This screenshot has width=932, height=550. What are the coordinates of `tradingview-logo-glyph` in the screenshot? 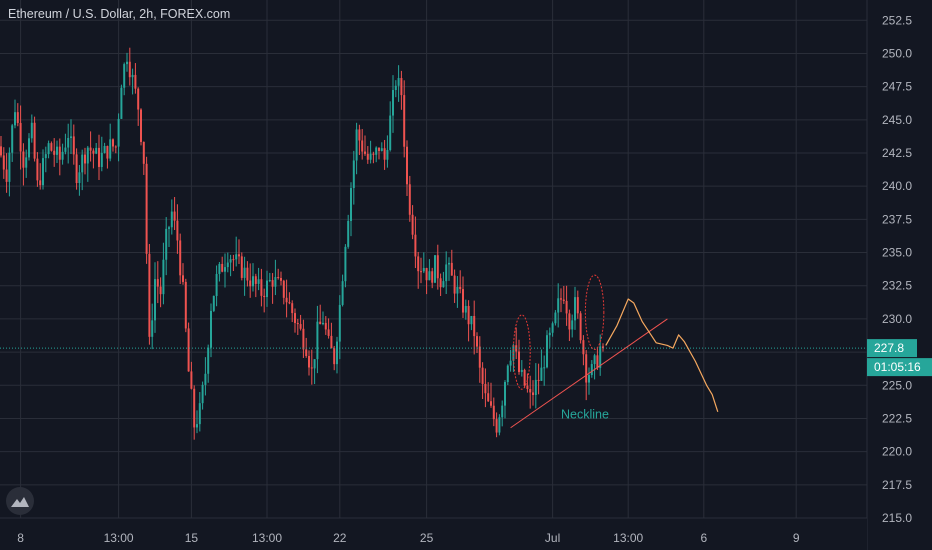 It's located at (20, 501).